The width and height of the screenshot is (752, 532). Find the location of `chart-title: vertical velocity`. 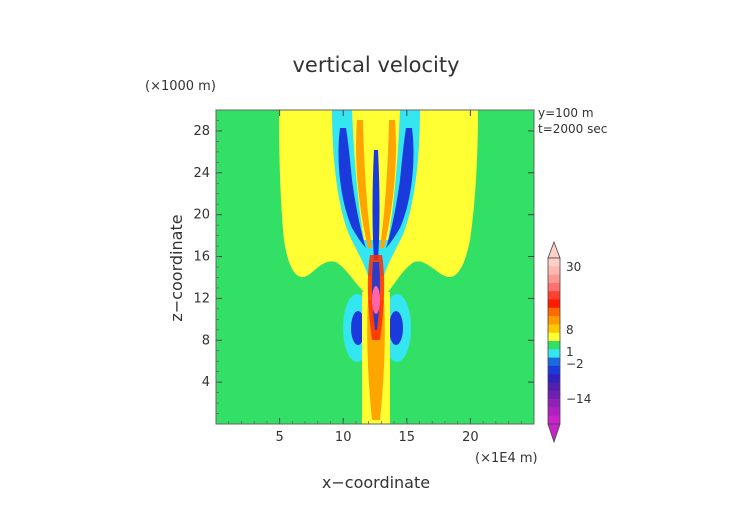

chart-title: vertical velocity is located at coordinates (375, 65).